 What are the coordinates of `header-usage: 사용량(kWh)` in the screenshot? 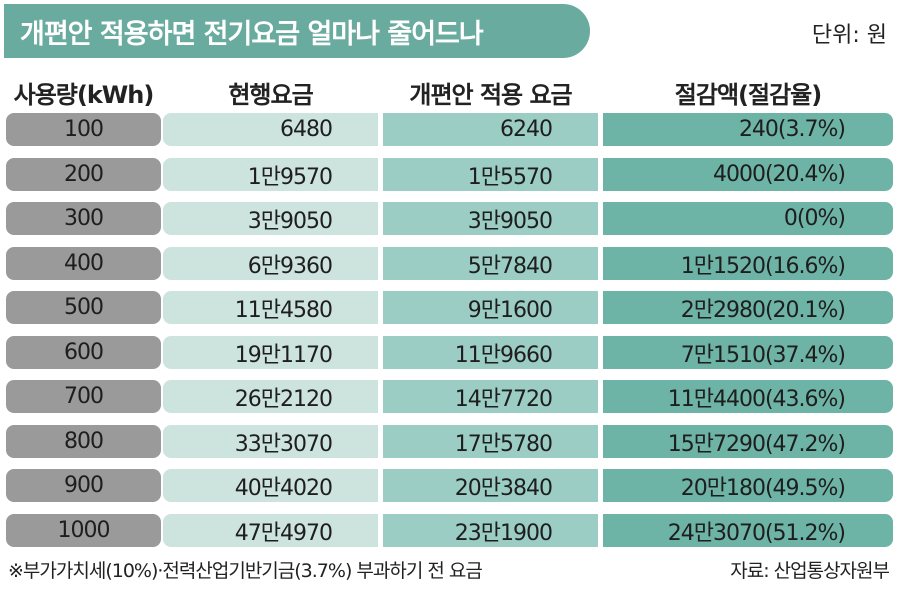 It's located at (84, 94).